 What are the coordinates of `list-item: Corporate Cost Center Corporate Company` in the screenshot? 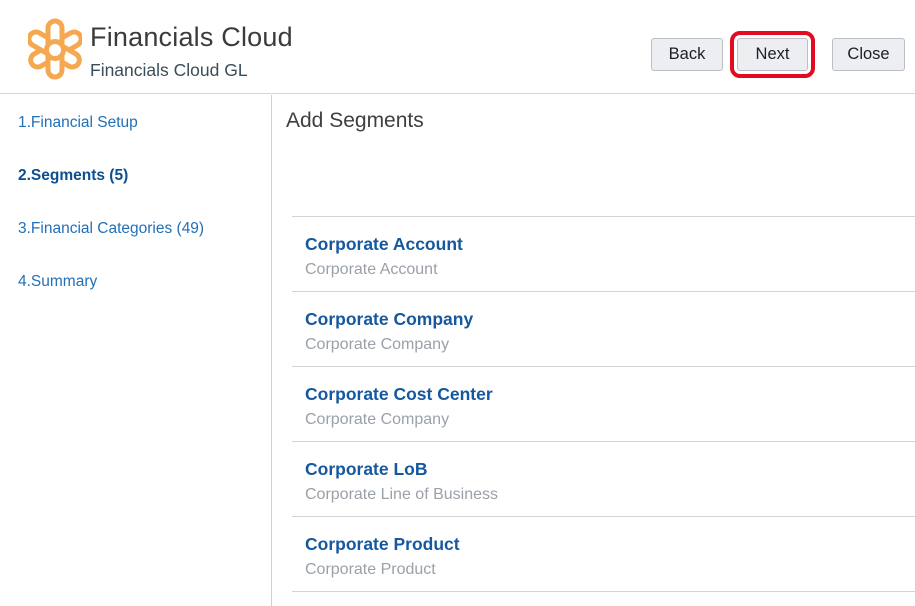 It's located at (603, 404).